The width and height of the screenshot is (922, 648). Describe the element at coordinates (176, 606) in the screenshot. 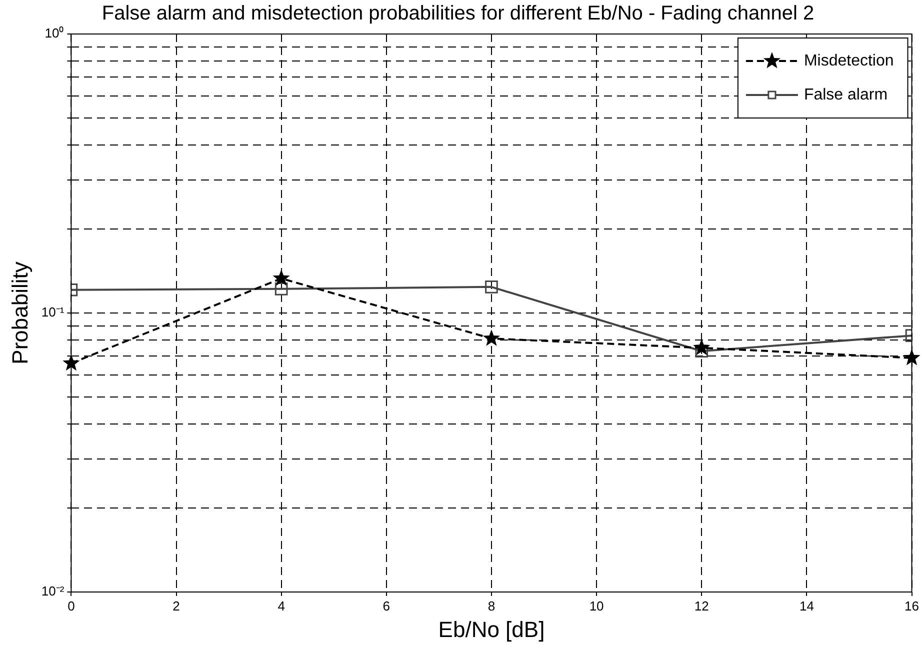

I see `x-tick-label: 2` at that location.